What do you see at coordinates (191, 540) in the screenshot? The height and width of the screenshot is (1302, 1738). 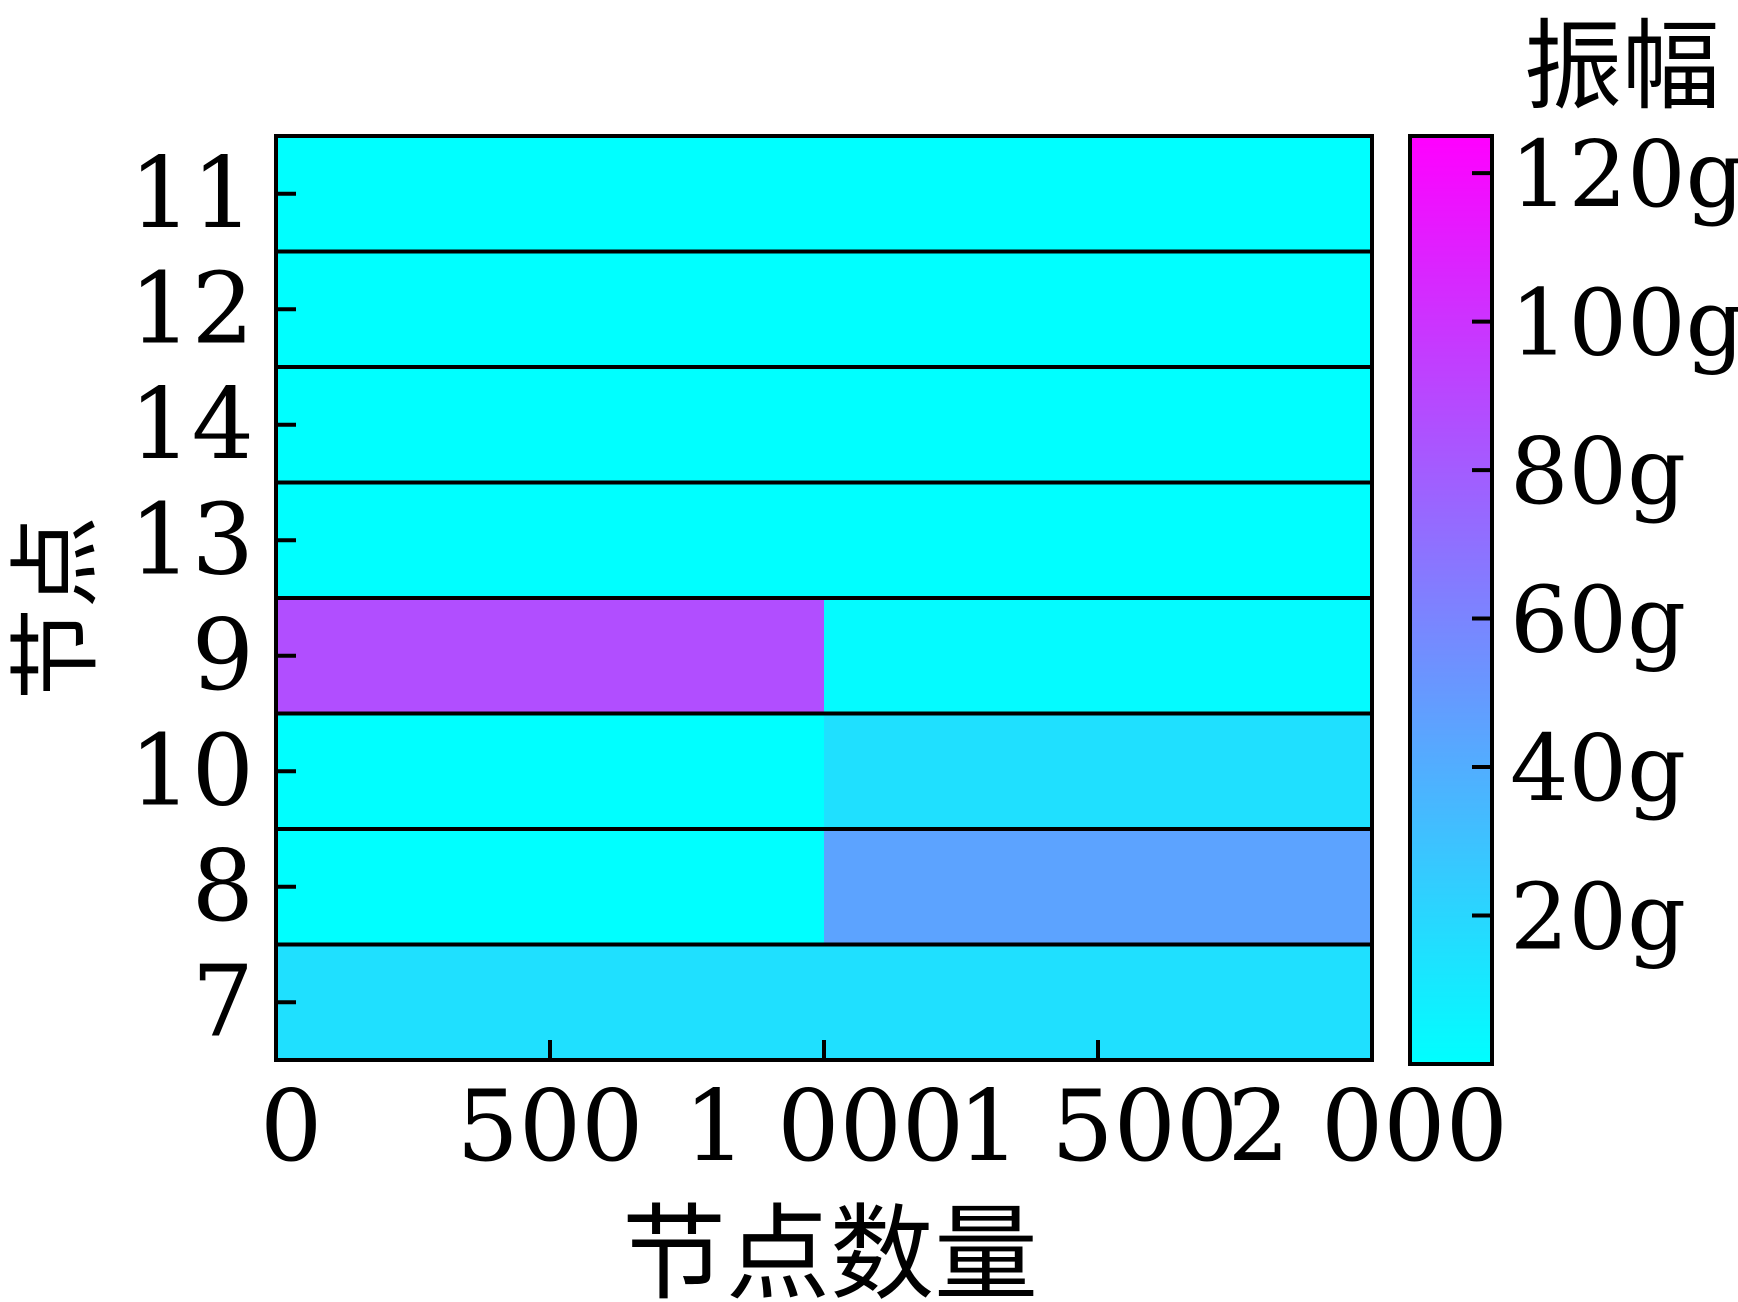 I see `y-tick-label: 13` at bounding box center [191, 540].